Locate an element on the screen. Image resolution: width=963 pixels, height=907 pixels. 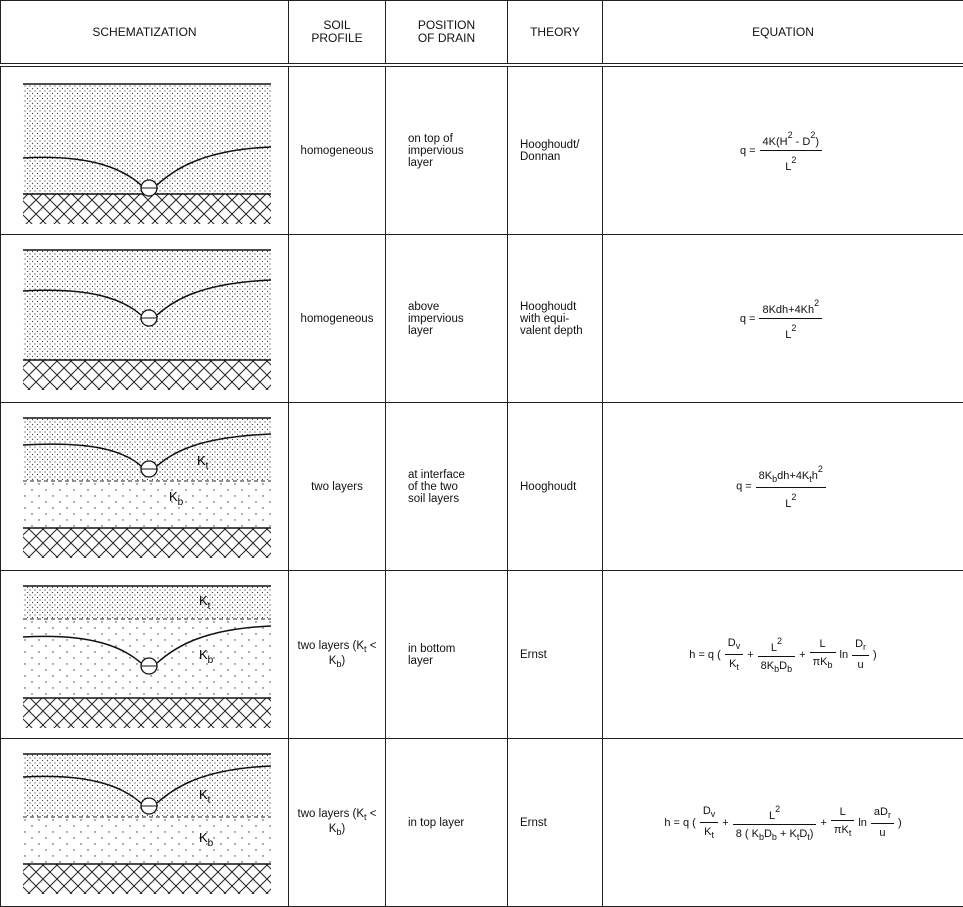
header-text: POSITION OF DRAIN is located at coordinates (447, 32).